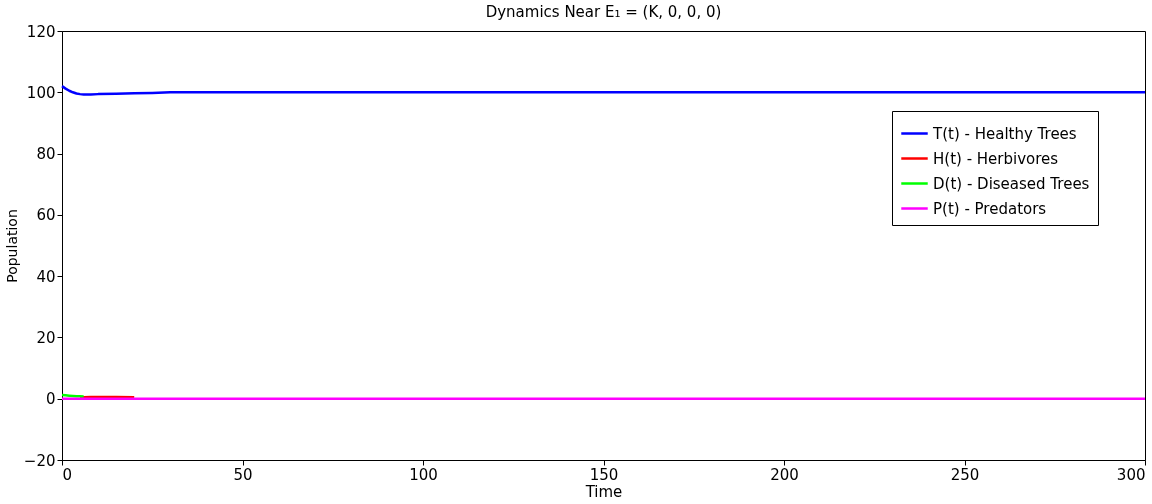 The image size is (1152, 504). What do you see at coordinates (11, 246) in the screenshot?
I see `y-axis-title: Population` at bounding box center [11, 246].